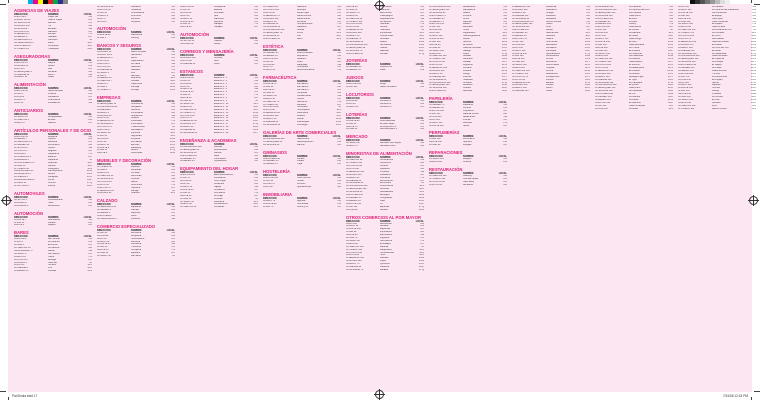 This screenshot has height=400, width=760. I want to click on address-cell: C/SERRANO 120, so click(438, 68).